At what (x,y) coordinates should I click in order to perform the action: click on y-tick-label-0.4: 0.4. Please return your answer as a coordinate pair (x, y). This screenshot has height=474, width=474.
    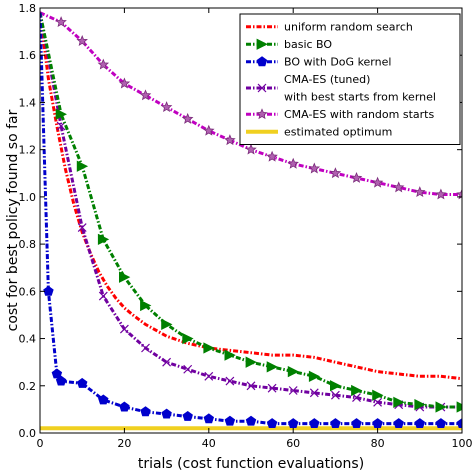
    Looking at the image, I should click on (28, 339).